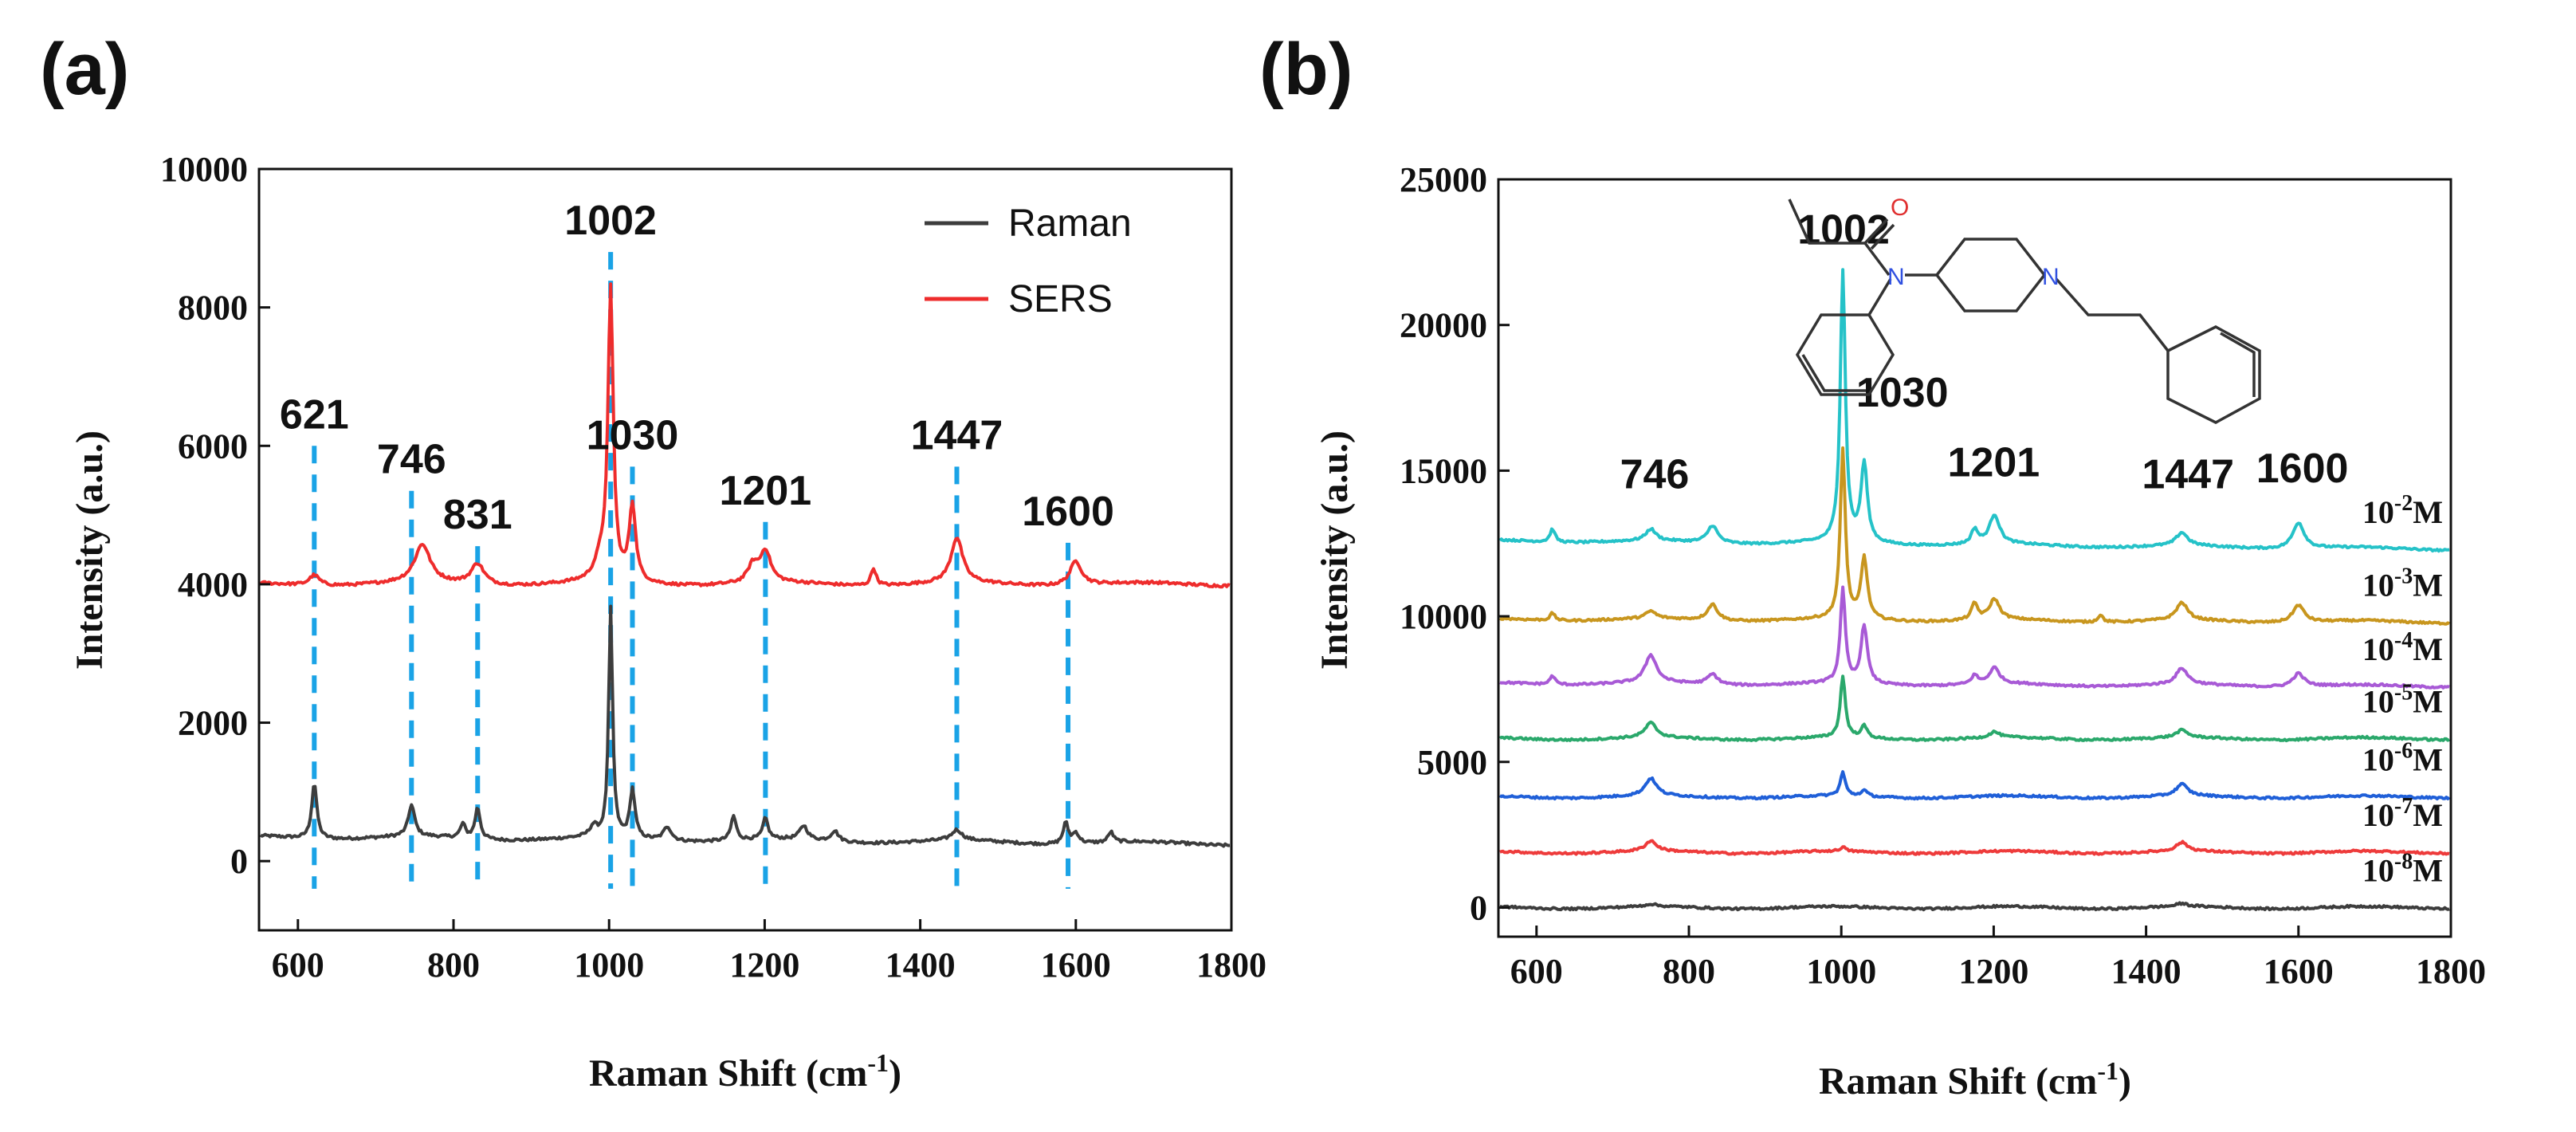  What do you see at coordinates (2403, 503) in the screenshot?
I see `conc-exp: -2` at bounding box center [2403, 503].